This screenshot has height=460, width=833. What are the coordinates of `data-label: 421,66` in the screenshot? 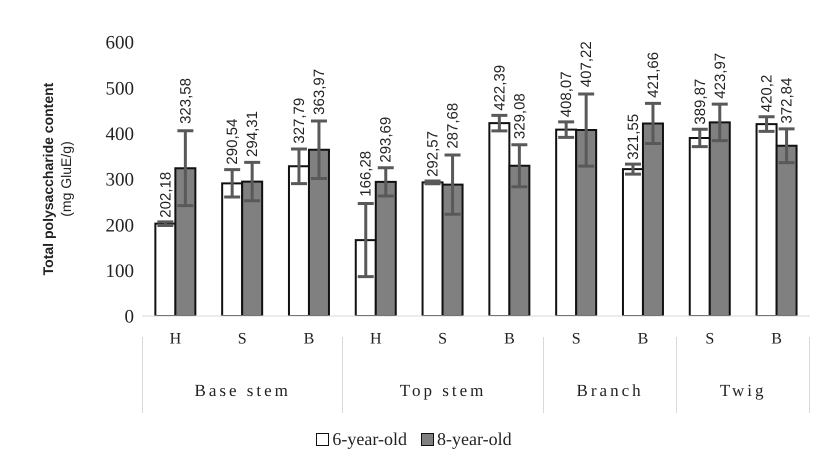 It's located at (653, 75).